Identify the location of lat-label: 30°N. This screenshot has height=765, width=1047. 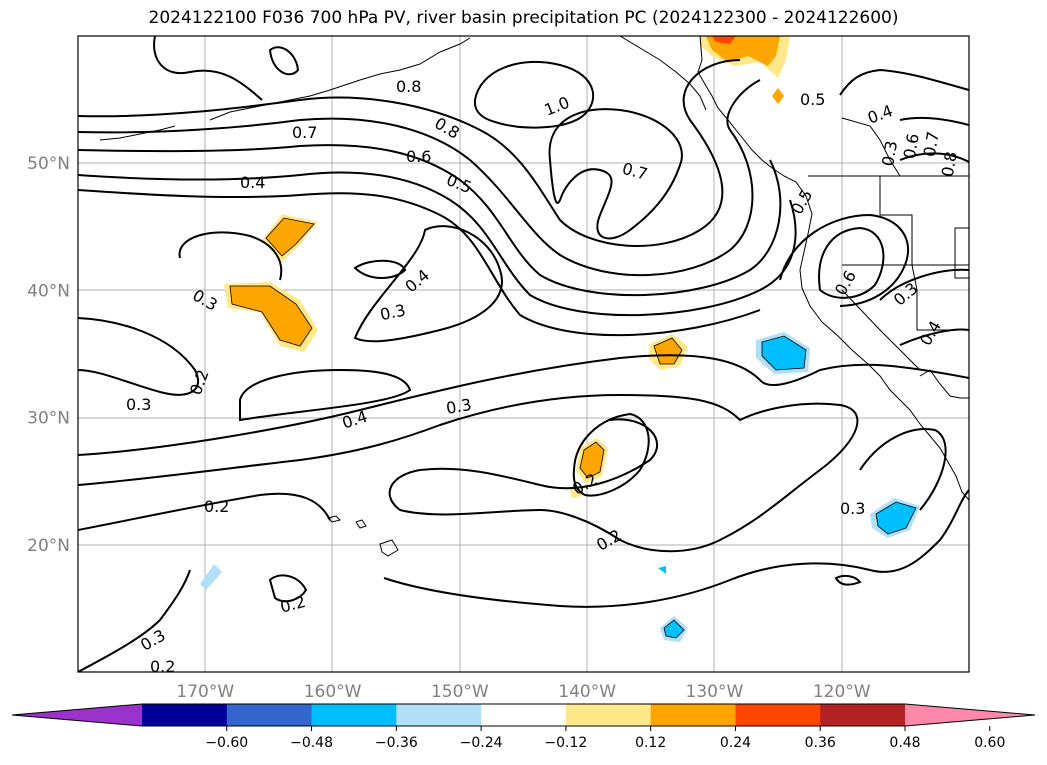
(48, 419).